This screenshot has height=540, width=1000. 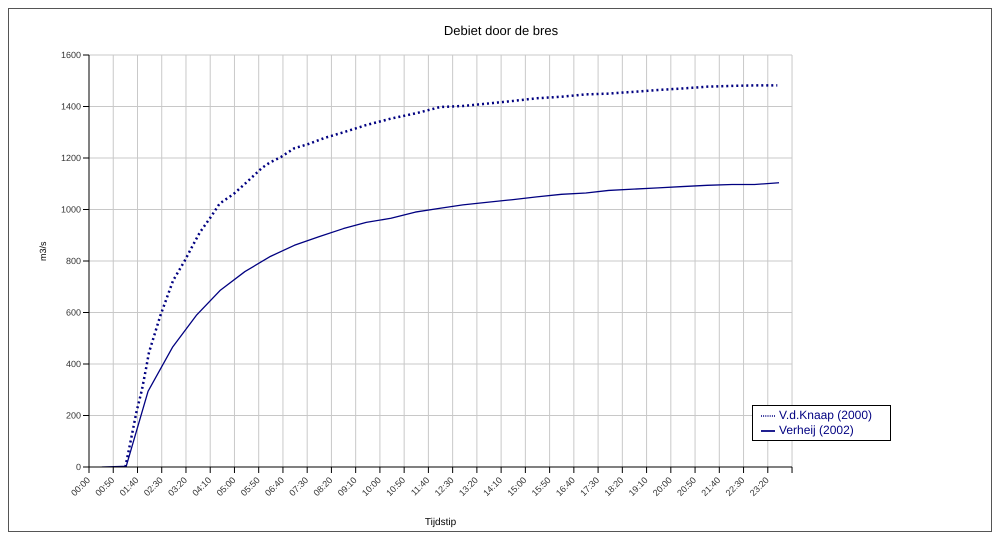 What do you see at coordinates (70, 55) in the screenshot?
I see `y-tick-label: 1600` at bounding box center [70, 55].